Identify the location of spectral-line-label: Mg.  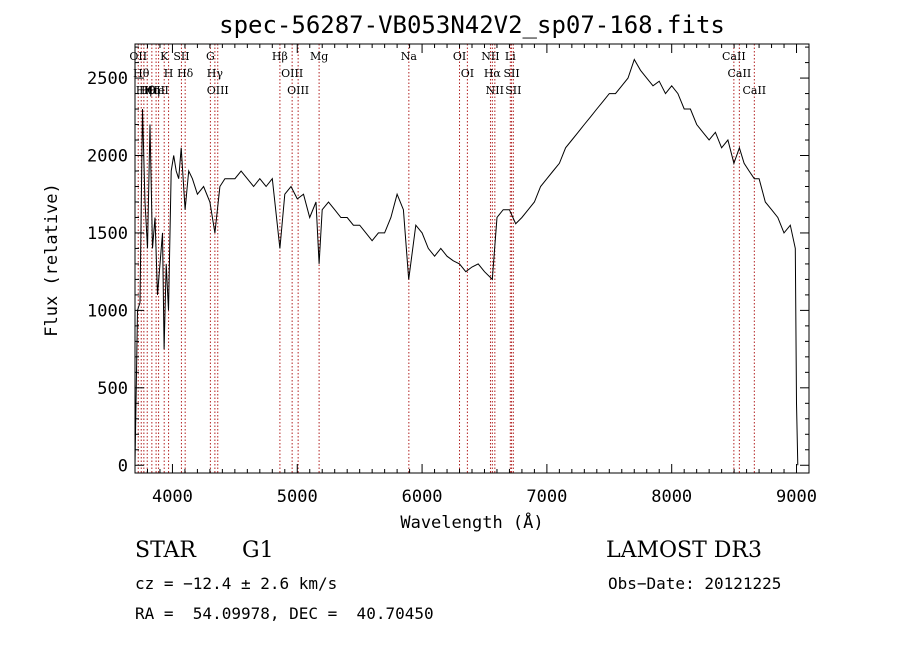
(319, 56).